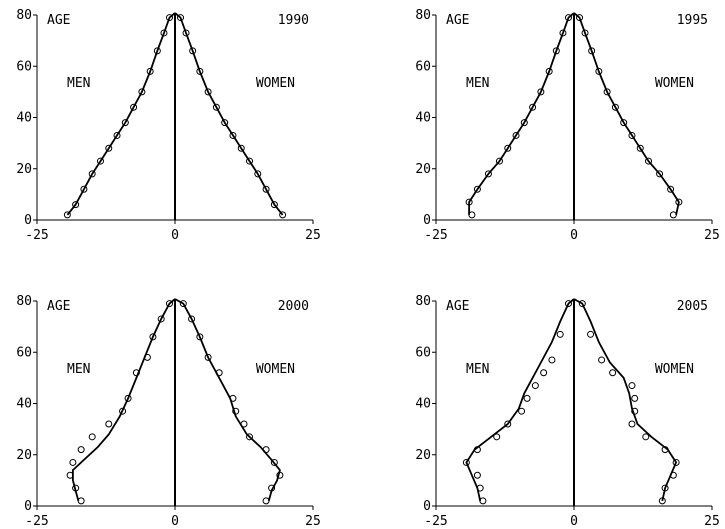 The height and width of the screenshot is (529, 725). I want to click on chart-title: 2000, so click(293, 306).